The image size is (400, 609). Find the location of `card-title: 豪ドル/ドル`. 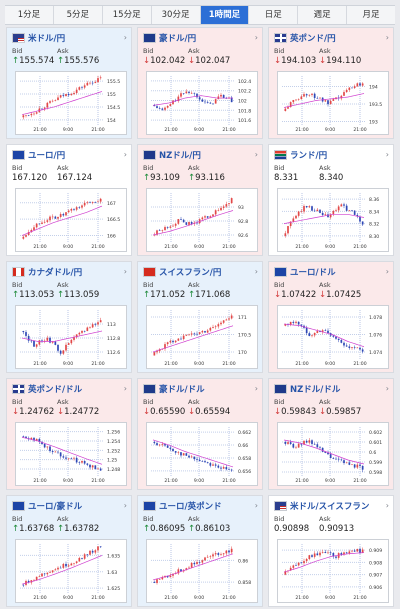

card-title: 豪ドル/ドル is located at coordinates (200, 389).